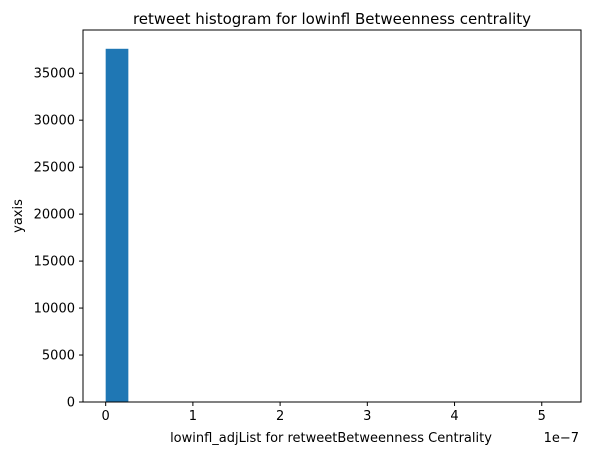  I want to click on x-tick-label: 4, so click(454, 416).